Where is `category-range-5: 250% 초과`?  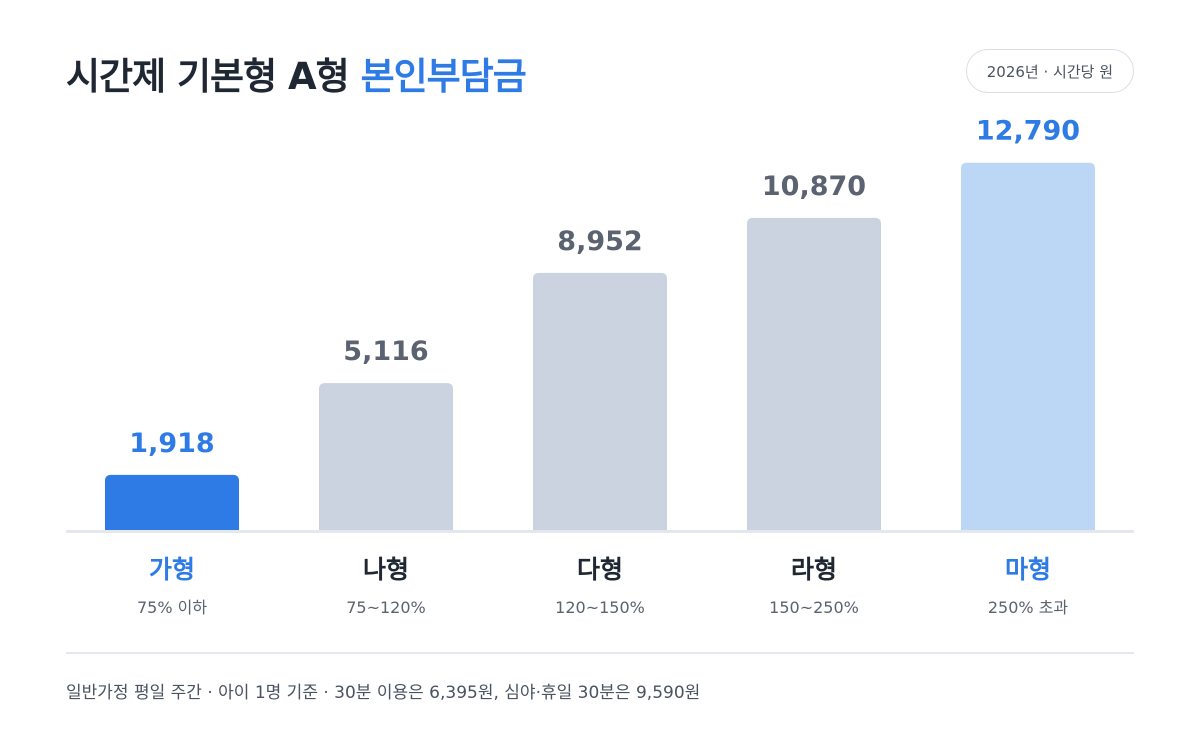 category-range-5: 250% 초과 is located at coordinates (1028, 607).